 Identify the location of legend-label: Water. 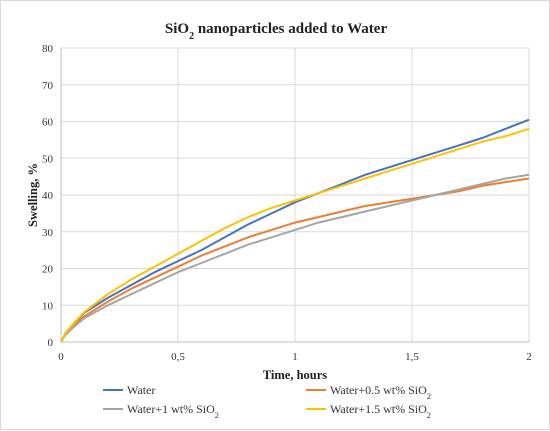
(141, 390).